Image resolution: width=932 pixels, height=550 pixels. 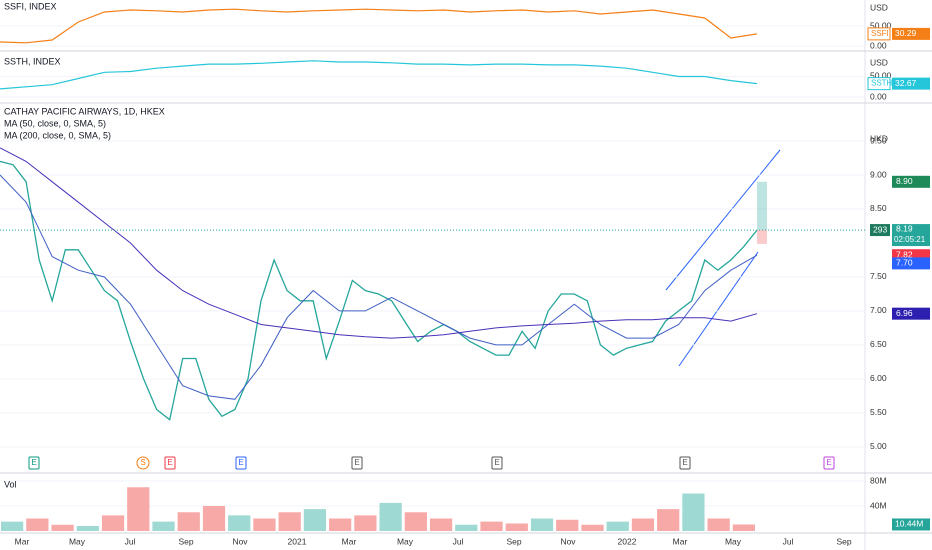 What do you see at coordinates (878, 412) in the screenshot?
I see `y-tick-label: 5.50` at bounding box center [878, 412].